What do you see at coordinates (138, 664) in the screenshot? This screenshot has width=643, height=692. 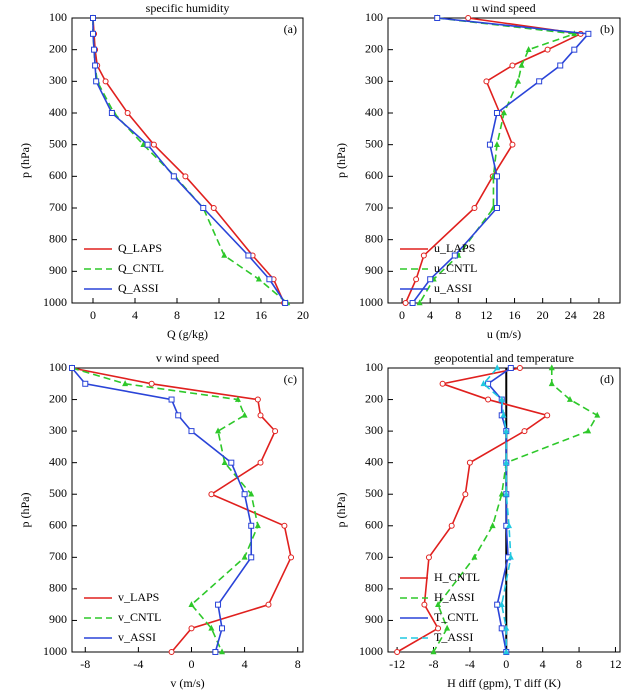 I see `x-tick-label: -4` at bounding box center [138, 664].